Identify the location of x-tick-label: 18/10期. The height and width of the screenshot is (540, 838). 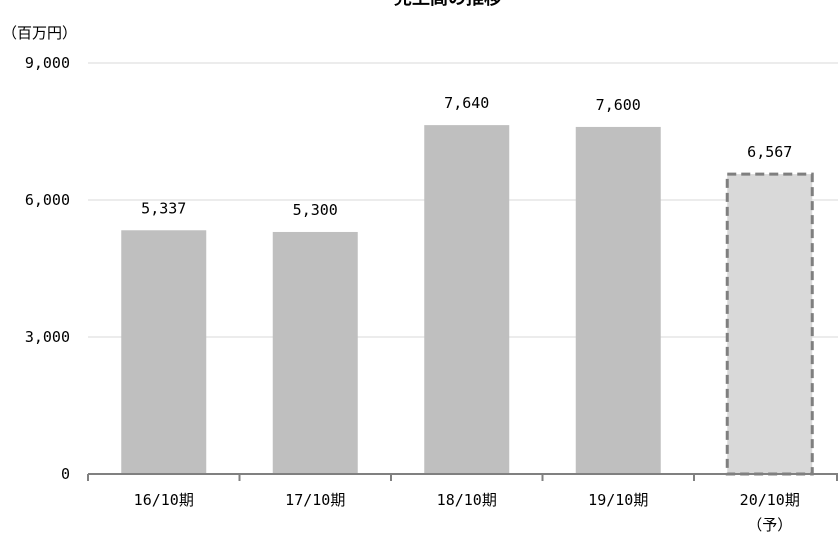
(467, 500).